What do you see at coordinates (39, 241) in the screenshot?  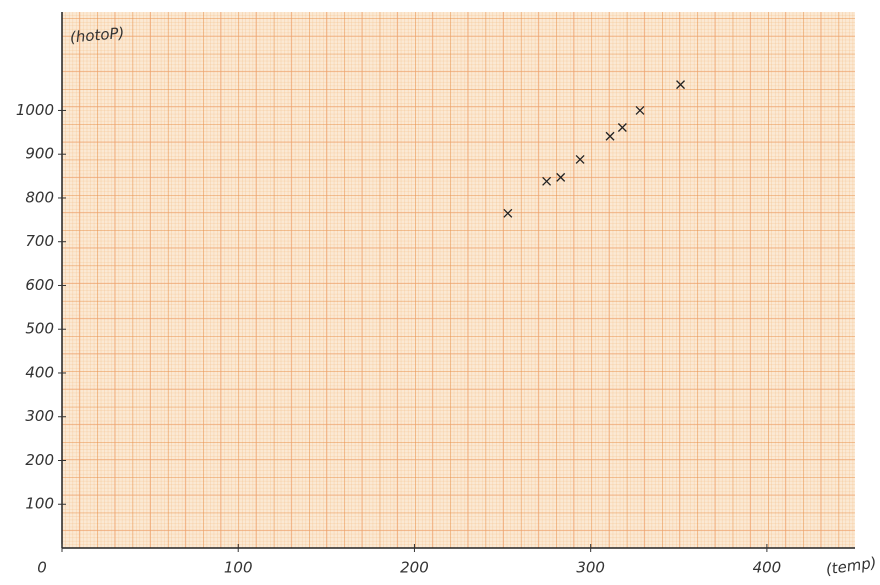 I see `y-tick-label: 700` at bounding box center [39, 241].